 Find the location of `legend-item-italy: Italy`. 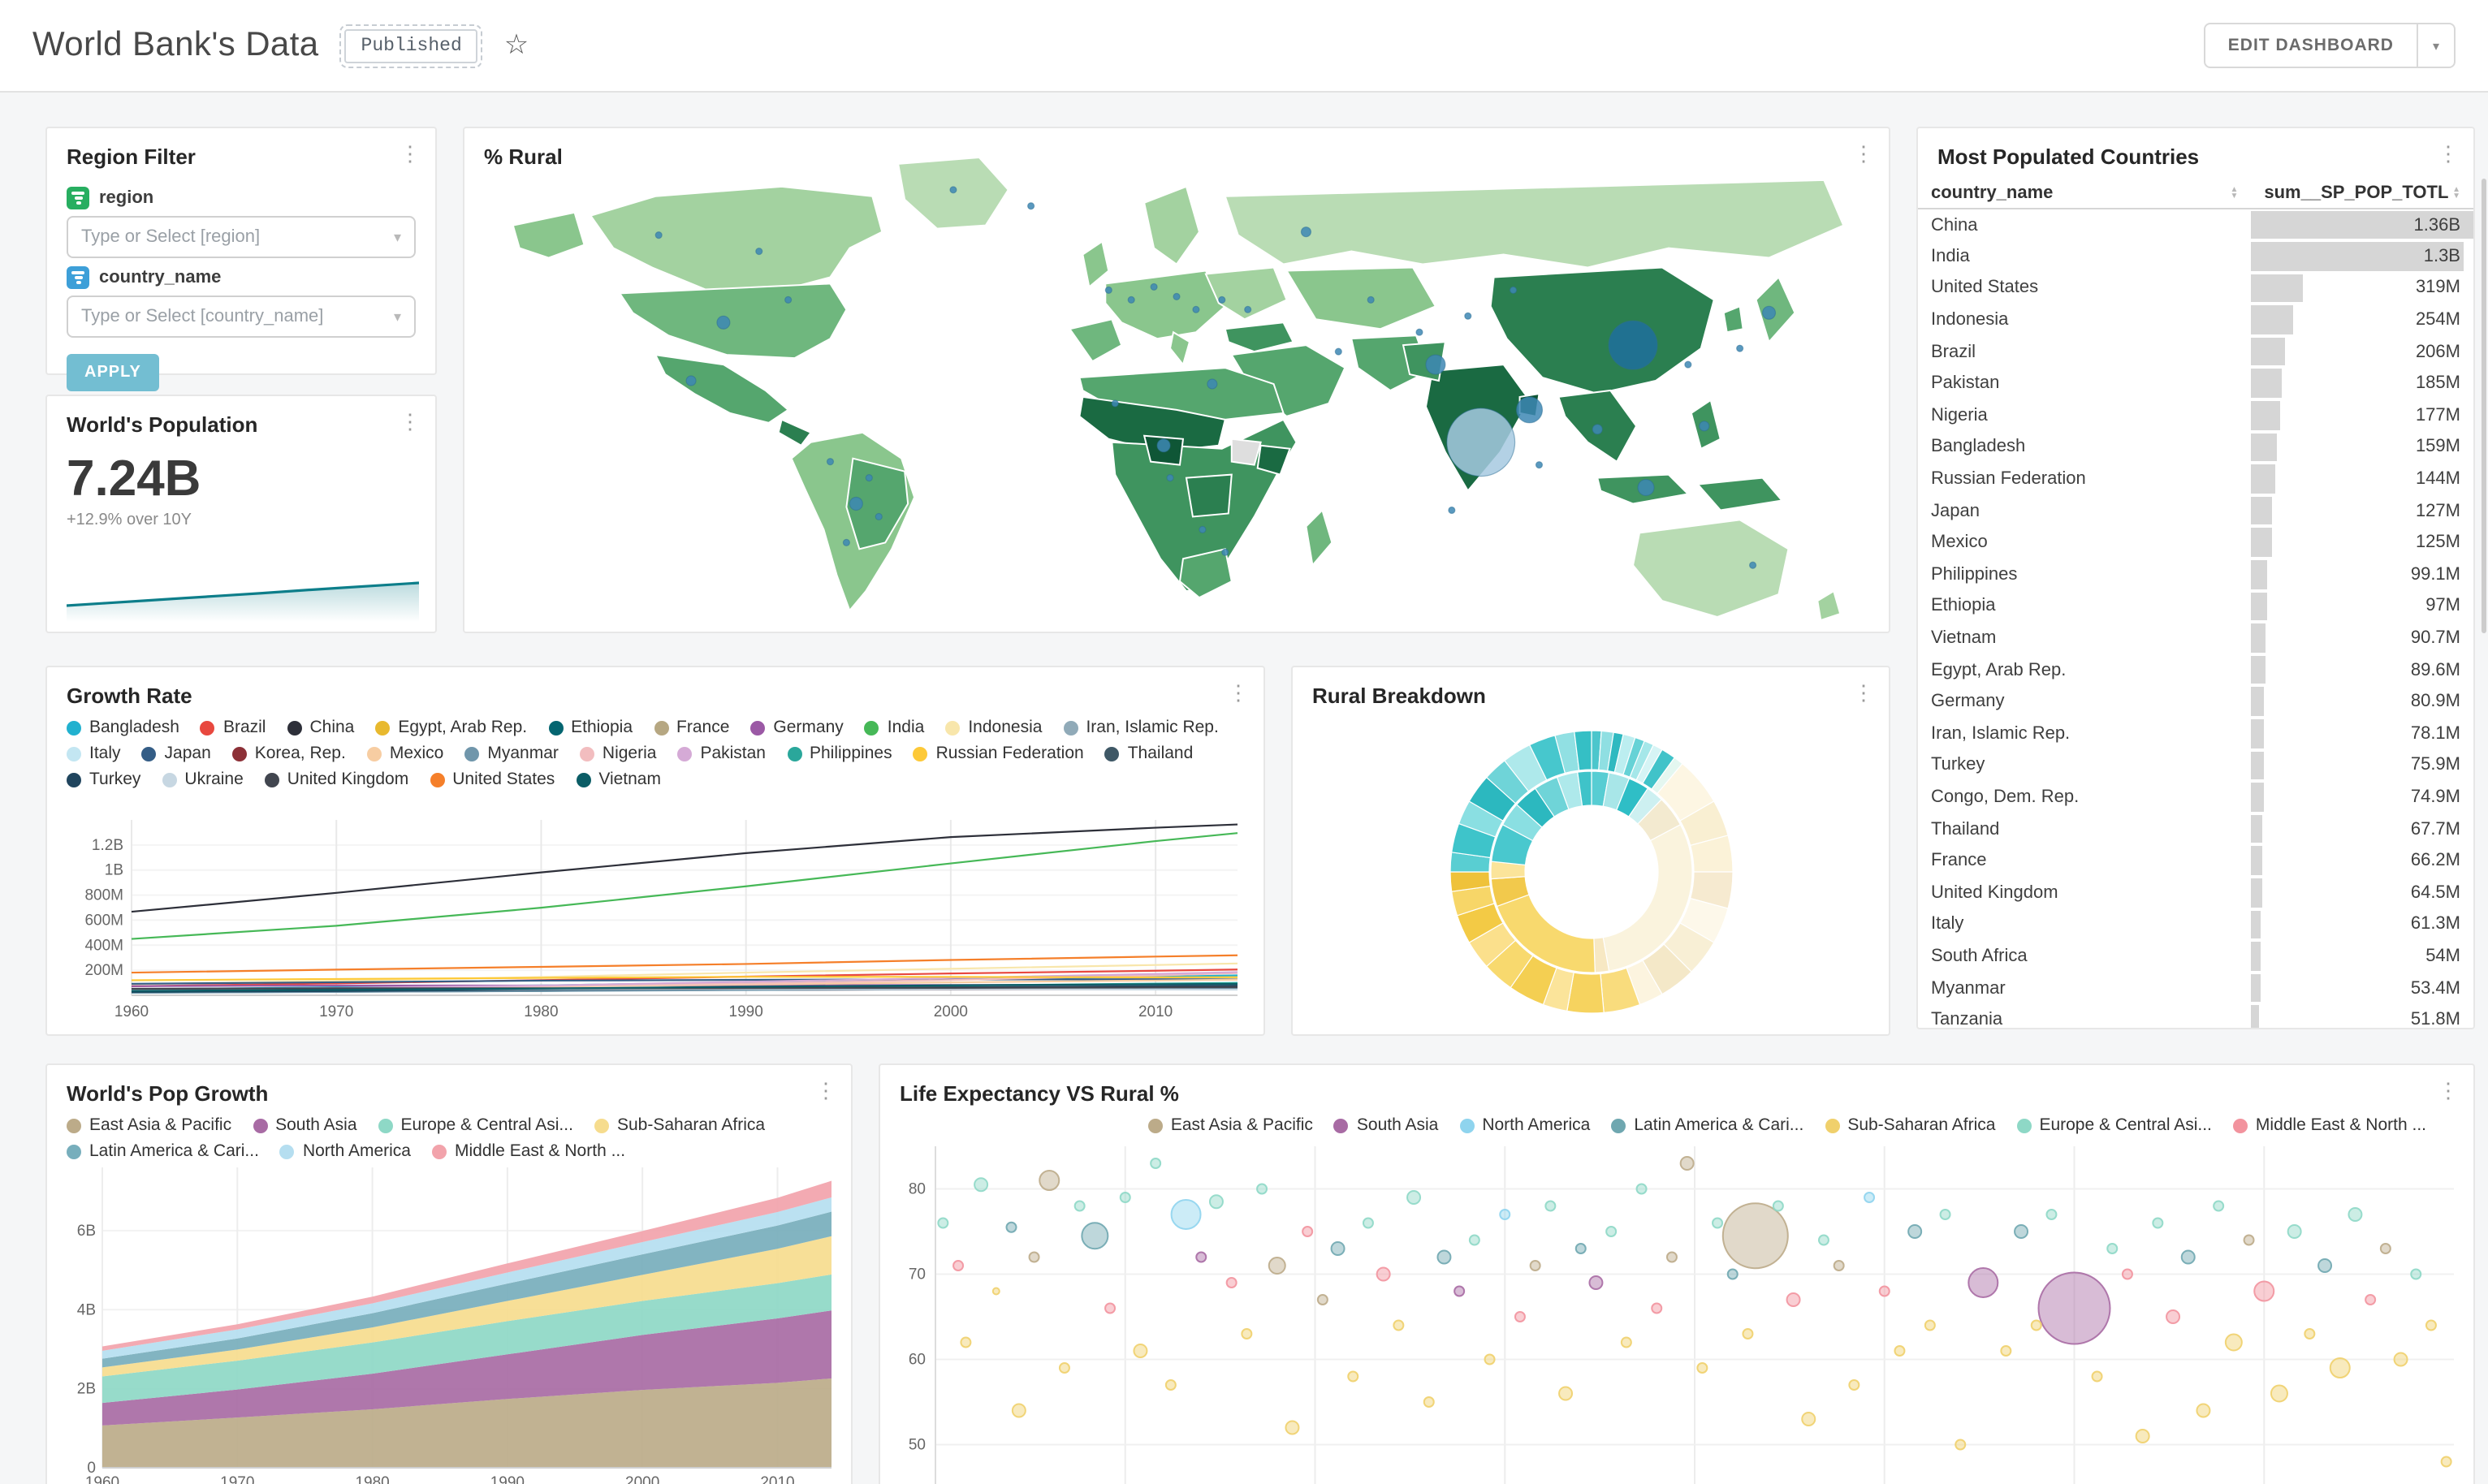

legend-item-italy: Italy is located at coordinates (94, 753).